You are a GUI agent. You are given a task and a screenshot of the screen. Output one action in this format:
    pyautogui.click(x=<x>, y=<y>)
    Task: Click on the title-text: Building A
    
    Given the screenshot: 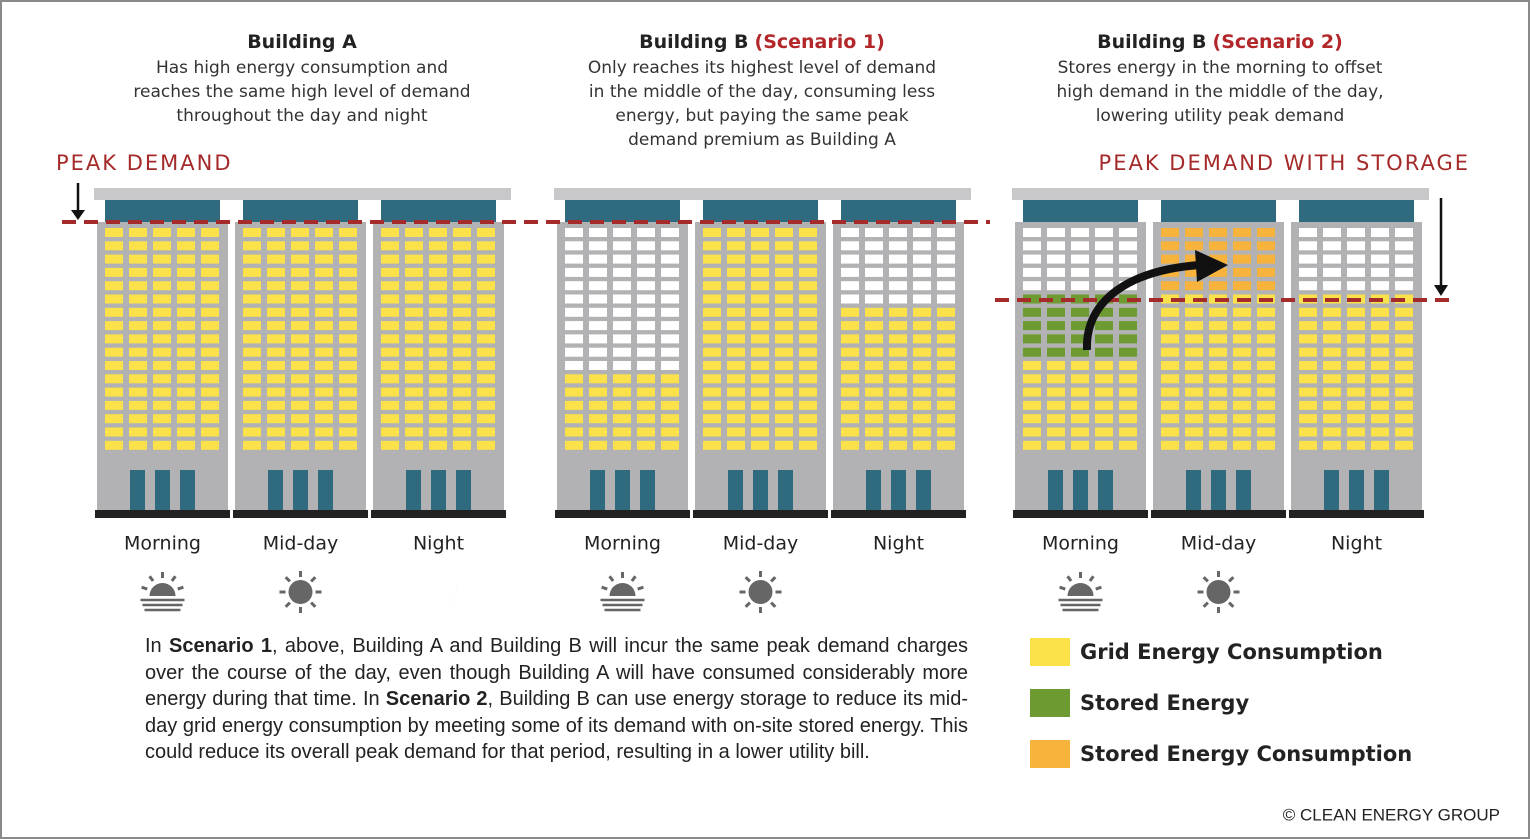 What is the action you would take?
    pyautogui.click(x=302, y=42)
    